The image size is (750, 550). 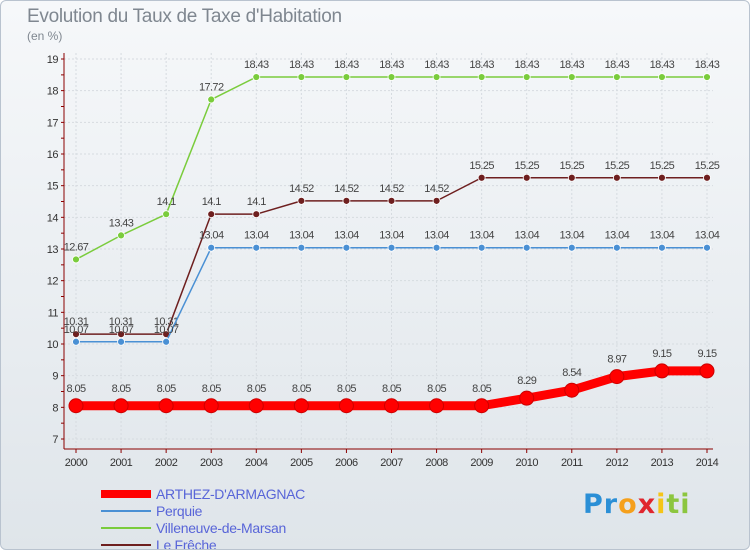 What do you see at coordinates (572, 463) in the screenshot?
I see `x-tick-label: 2011` at bounding box center [572, 463].